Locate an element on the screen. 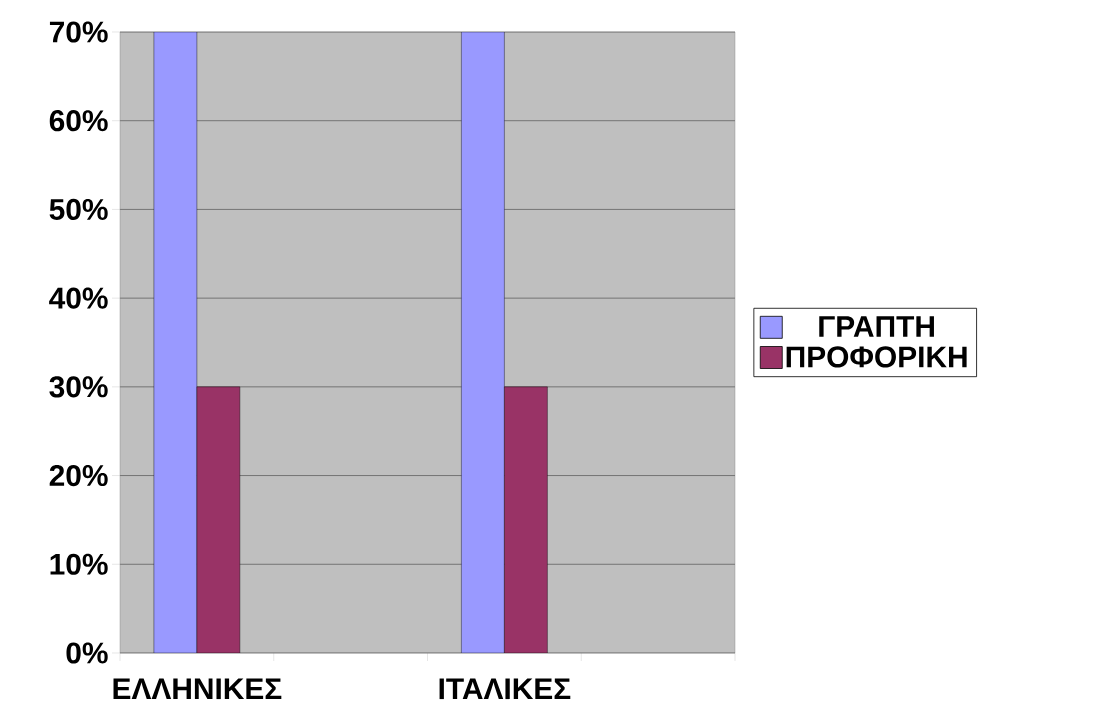 Image resolution: width=1120 pixels, height=720 pixels. legend-label: ΠΡΟΦΟΡΙΚΗ is located at coordinates (876, 357).